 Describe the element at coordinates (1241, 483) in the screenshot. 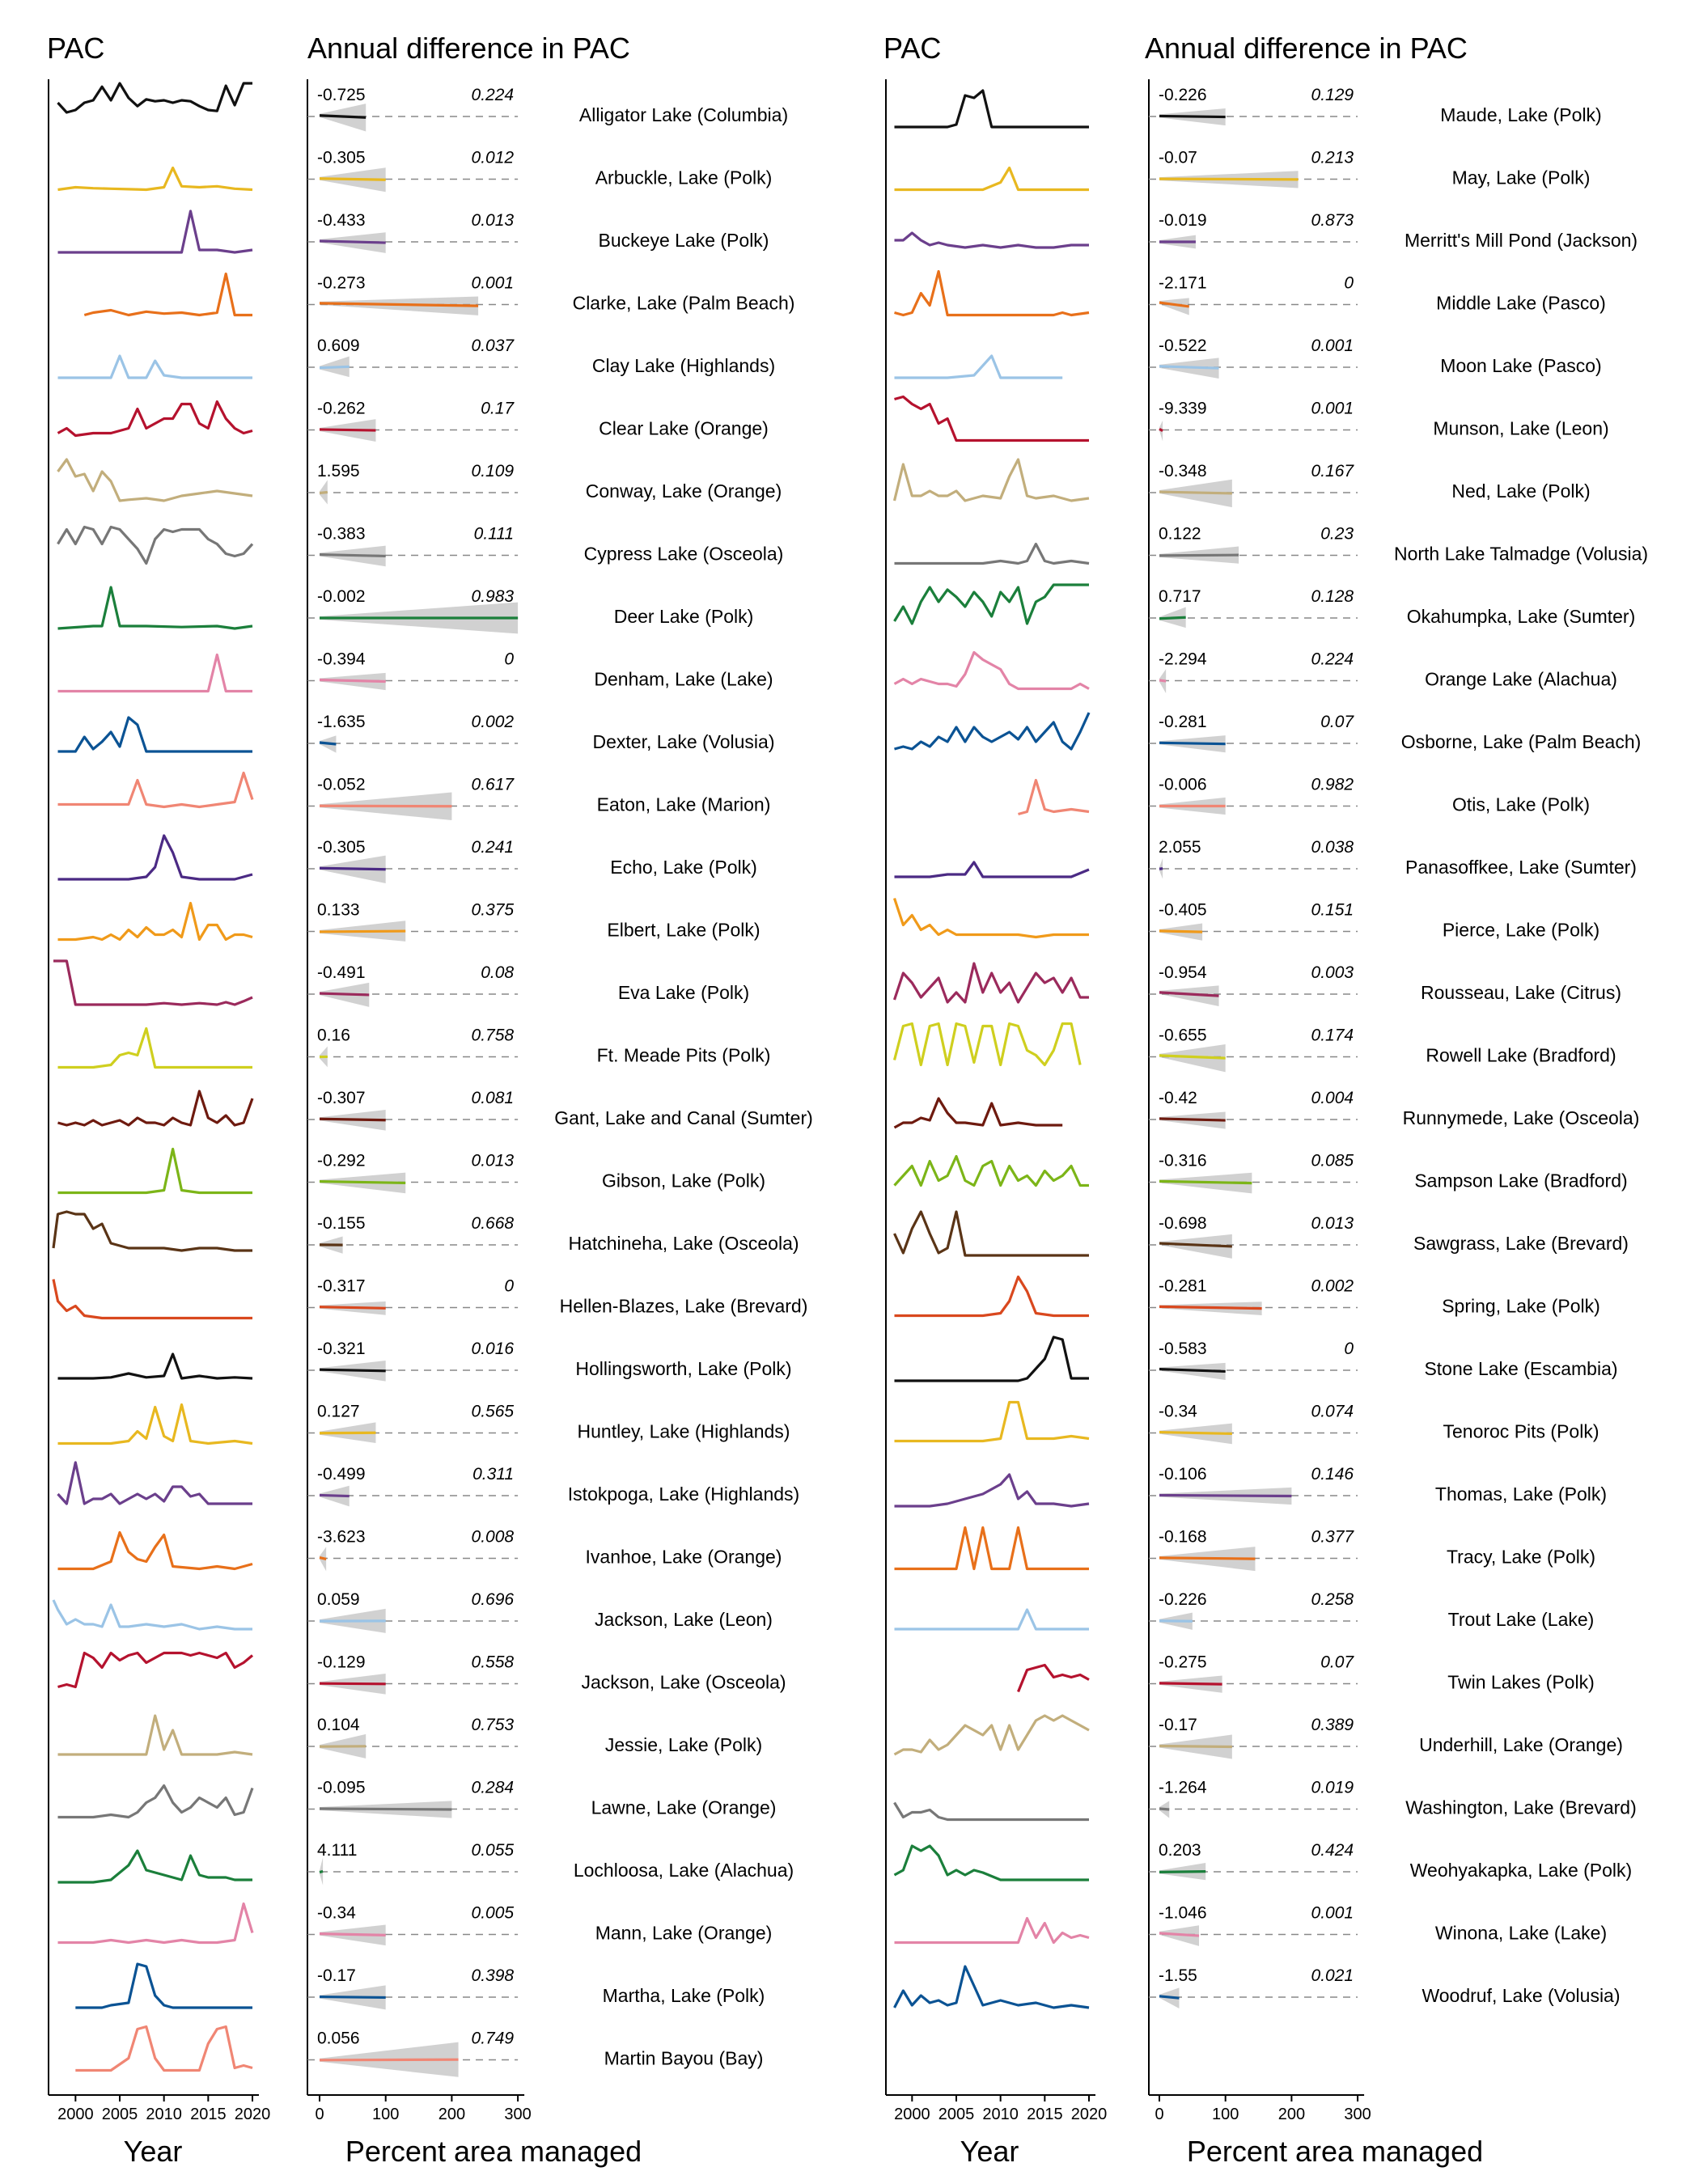

I see `lake-row: -0.348 0.167 Ned, Lake (Polk)` at that location.